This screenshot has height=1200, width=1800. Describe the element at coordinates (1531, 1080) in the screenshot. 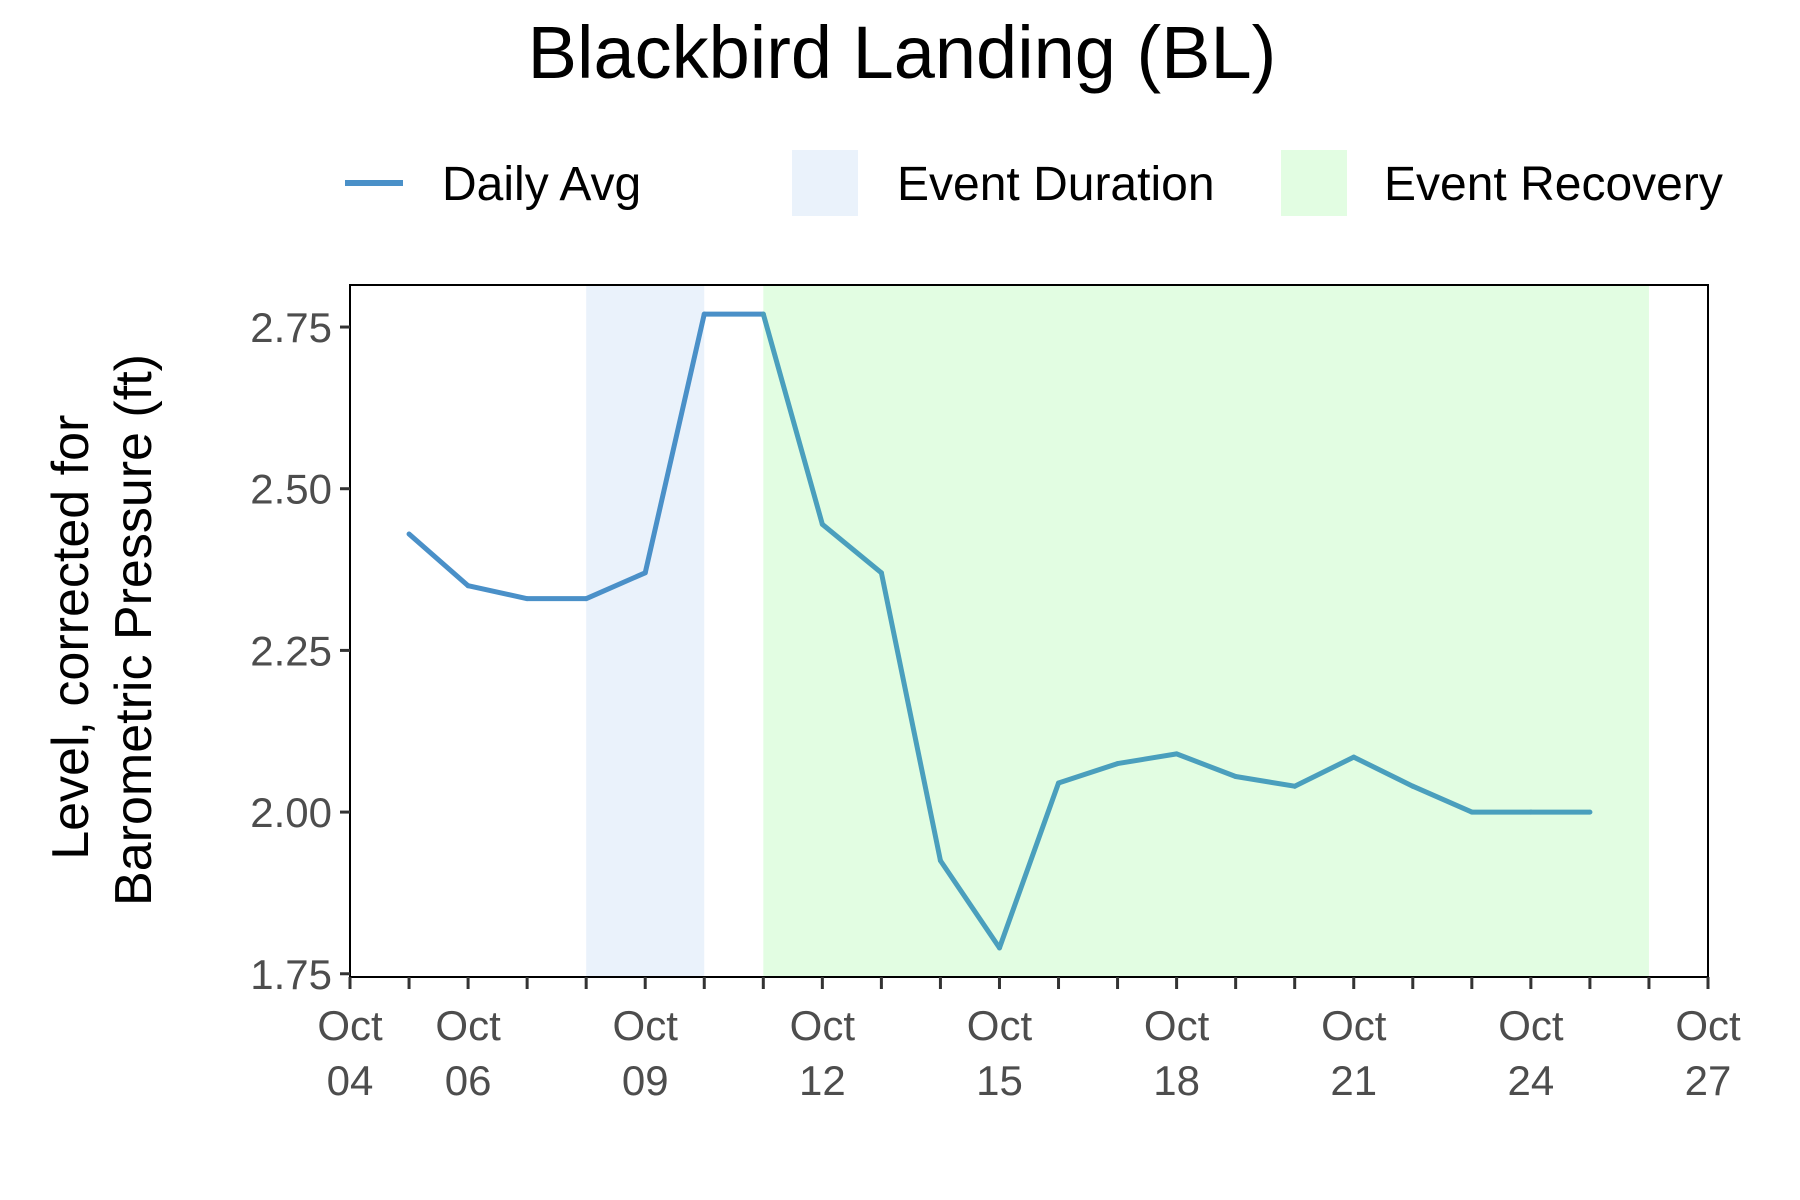

I see `x-tick-label-line: 24` at that location.